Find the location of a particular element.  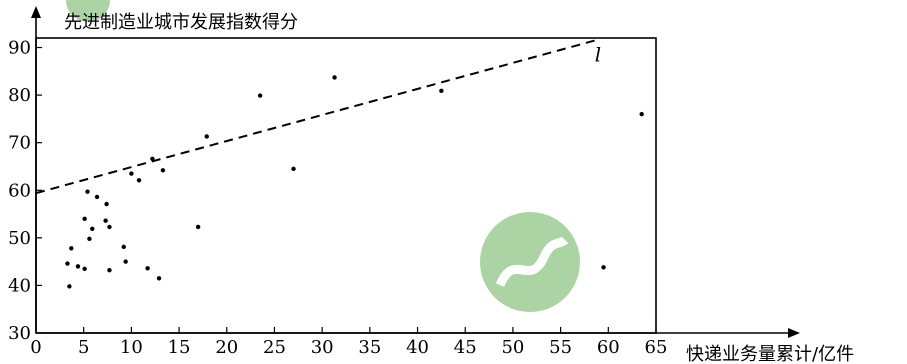

x-tick-label: 0 is located at coordinates (35, 347).